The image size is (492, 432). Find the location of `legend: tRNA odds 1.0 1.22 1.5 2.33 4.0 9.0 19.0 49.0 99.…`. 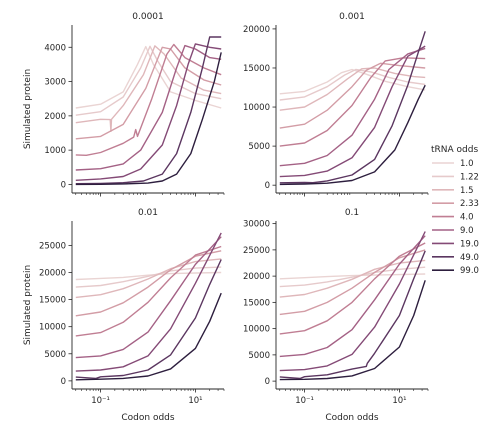

legend: tRNA odds 1.0 1.22 1.5 2.33 4.0 9.0 19.0 49.0 99.… is located at coordinates (455, 210).